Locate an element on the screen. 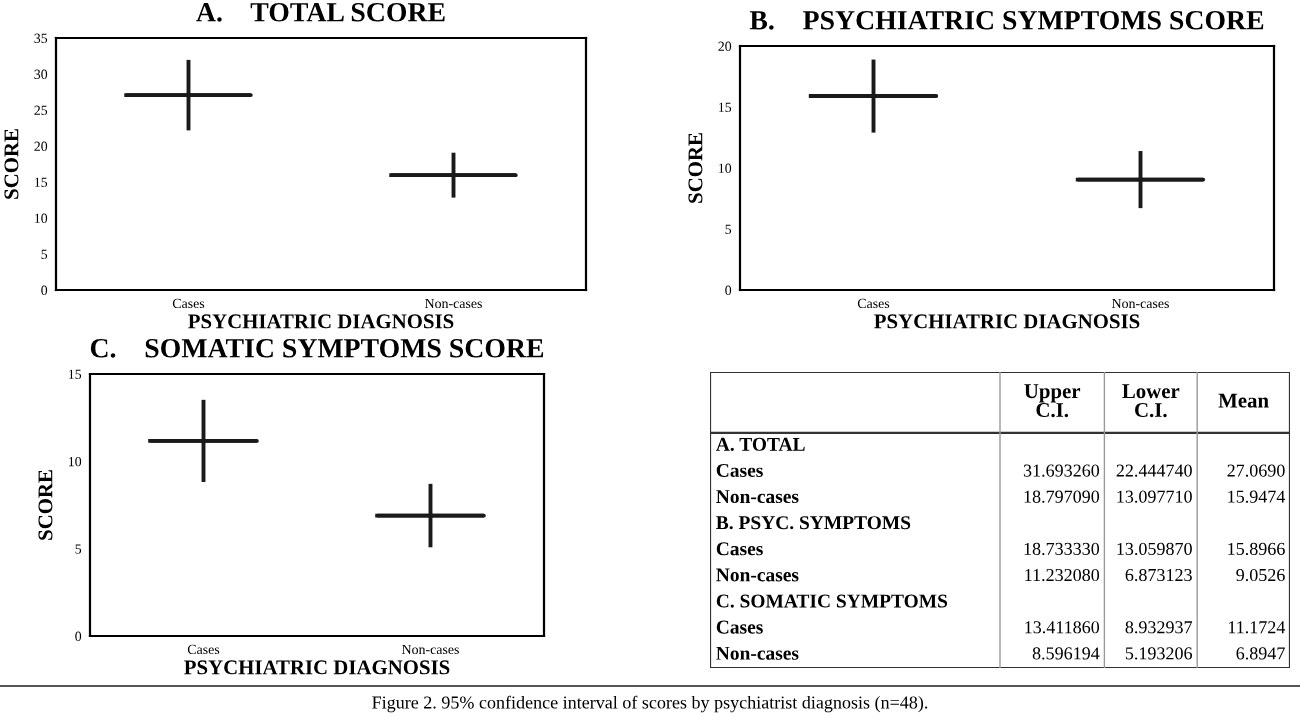 Image resolution: width=1300 pixels, height=728 pixels. text: Mean is located at coordinates (1243, 400).